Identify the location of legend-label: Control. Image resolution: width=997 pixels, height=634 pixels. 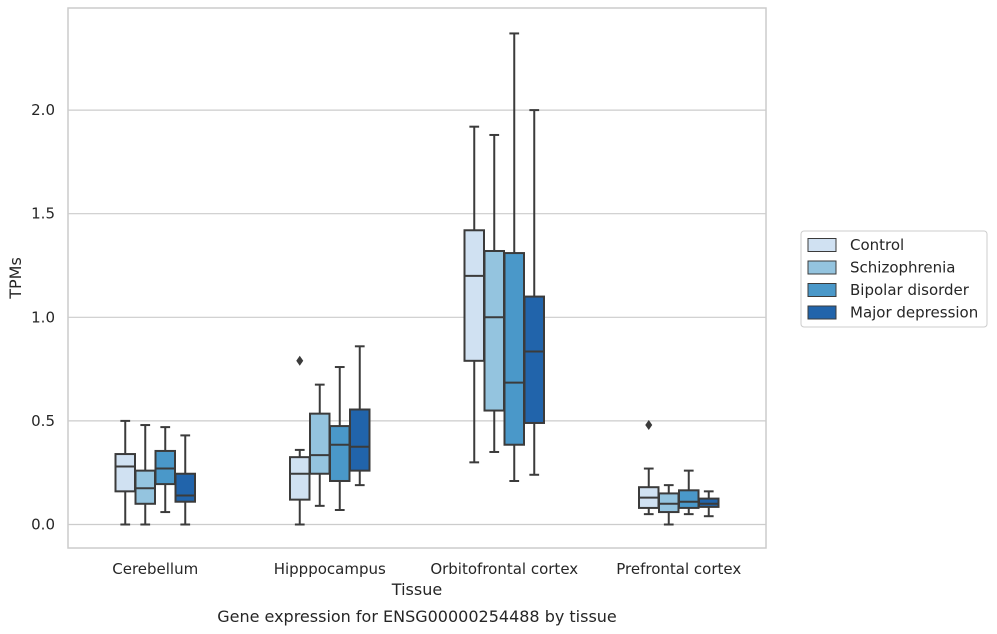
(877, 245).